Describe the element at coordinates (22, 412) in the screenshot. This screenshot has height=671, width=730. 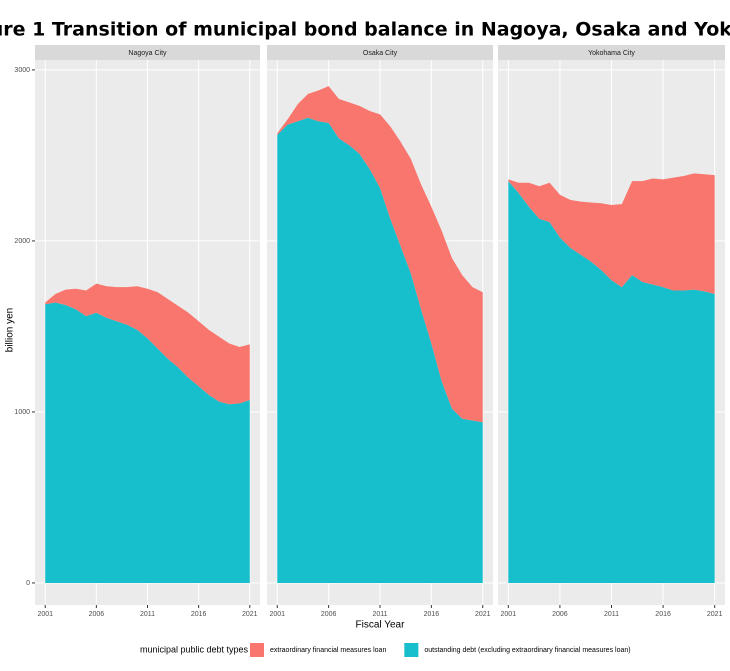
I see `y-tick-label: 1000` at that location.